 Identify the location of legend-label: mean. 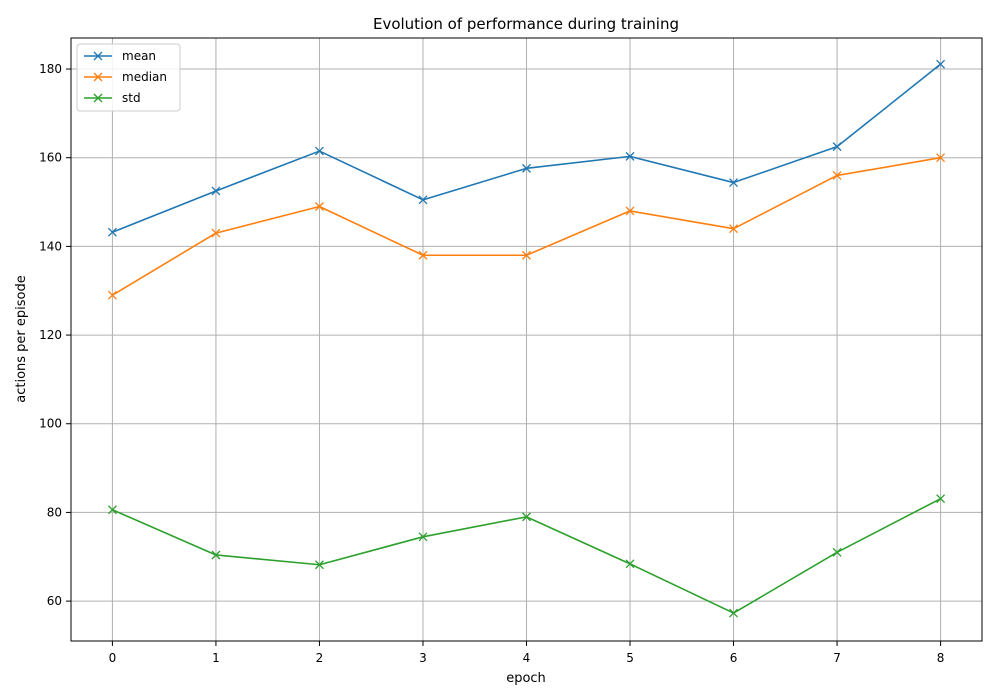
(139, 56).